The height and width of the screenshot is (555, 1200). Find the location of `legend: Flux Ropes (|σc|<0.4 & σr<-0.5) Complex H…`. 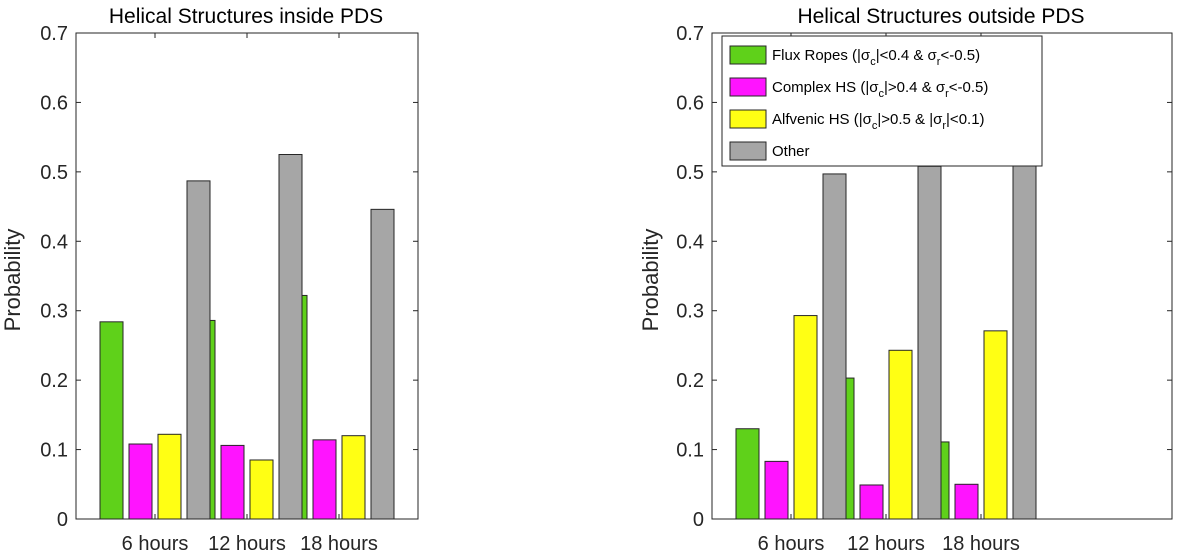

legend: Flux Ropes (|σc|<0.4 & σr<-0.5) Complex H… is located at coordinates (882, 101).